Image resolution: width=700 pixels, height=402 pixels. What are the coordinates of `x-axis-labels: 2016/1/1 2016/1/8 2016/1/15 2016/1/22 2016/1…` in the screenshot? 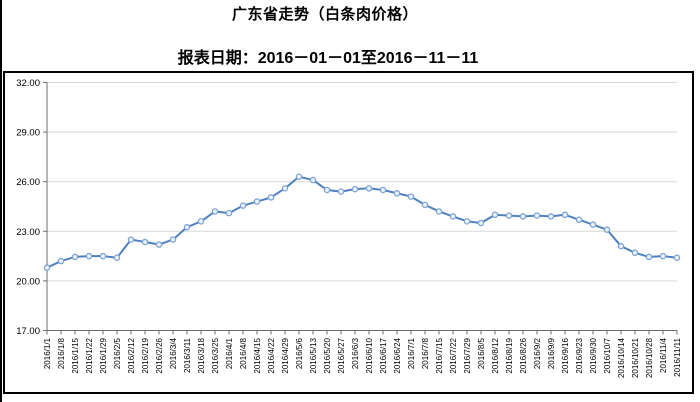 It's located at (362, 357).